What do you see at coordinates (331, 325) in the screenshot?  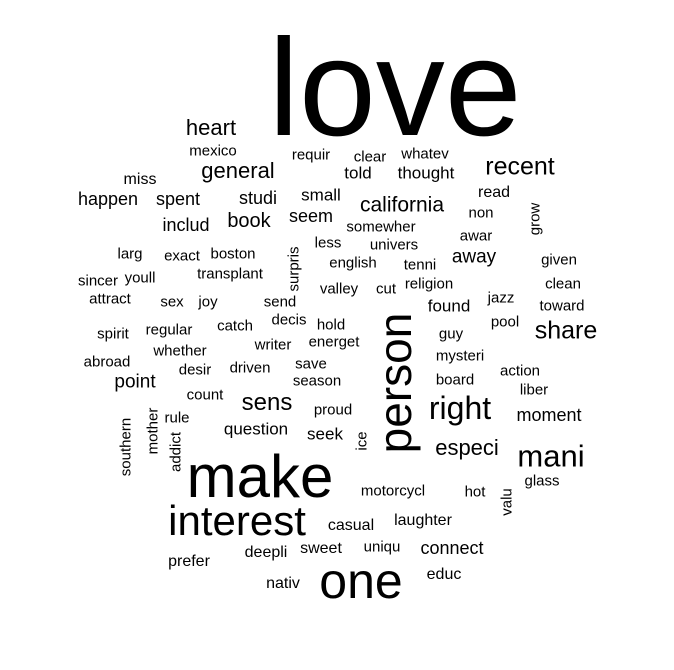 I see `word-cloud-term: hold` at bounding box center [331, 325].